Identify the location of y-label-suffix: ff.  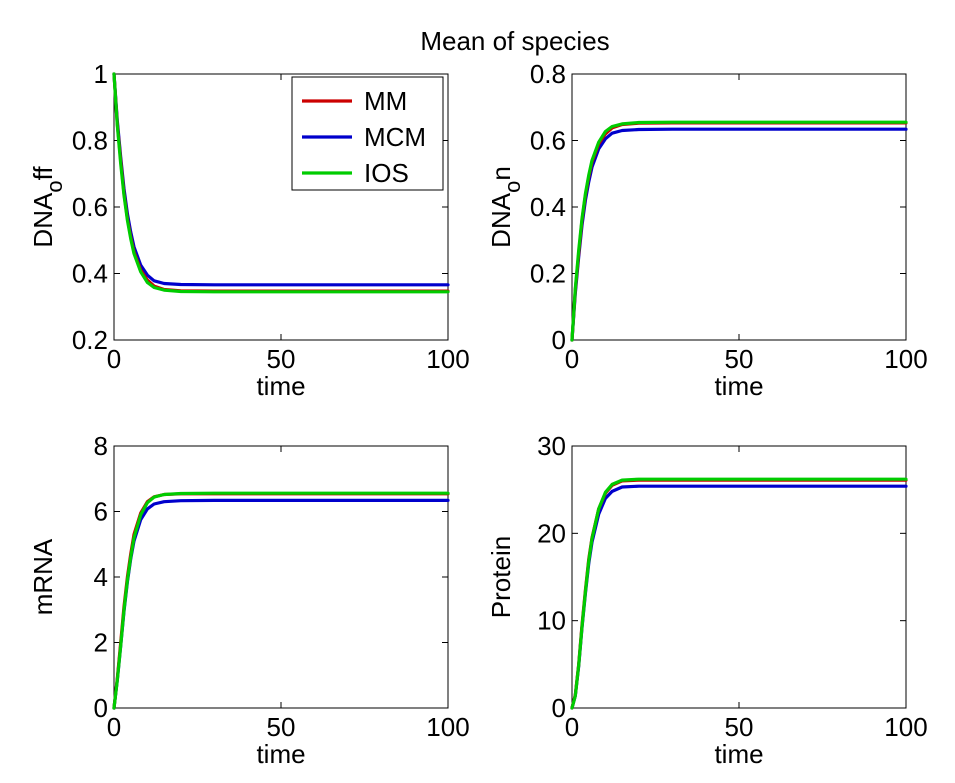
(43, 173).